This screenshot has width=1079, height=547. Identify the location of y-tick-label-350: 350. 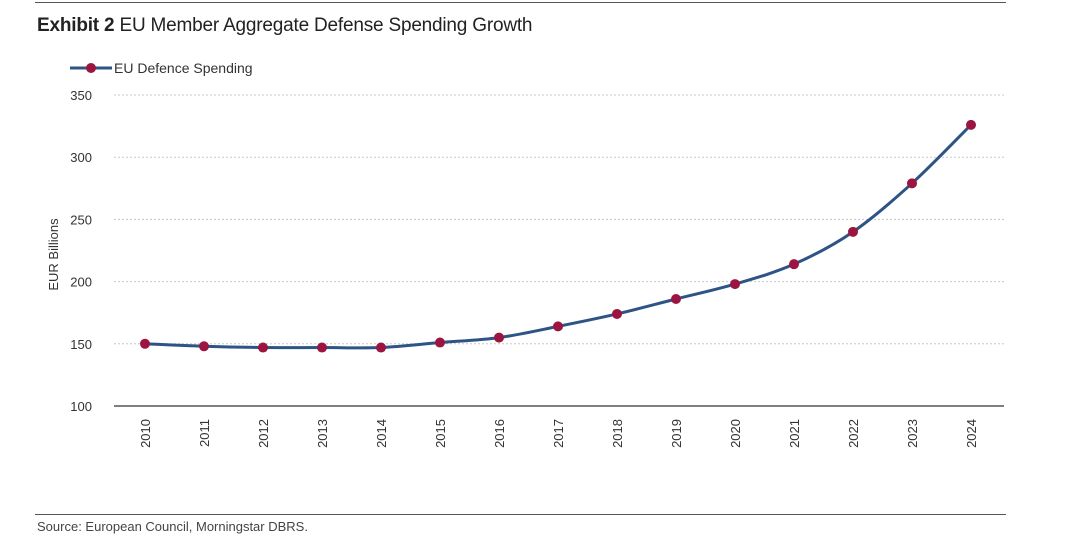
(81, 95).